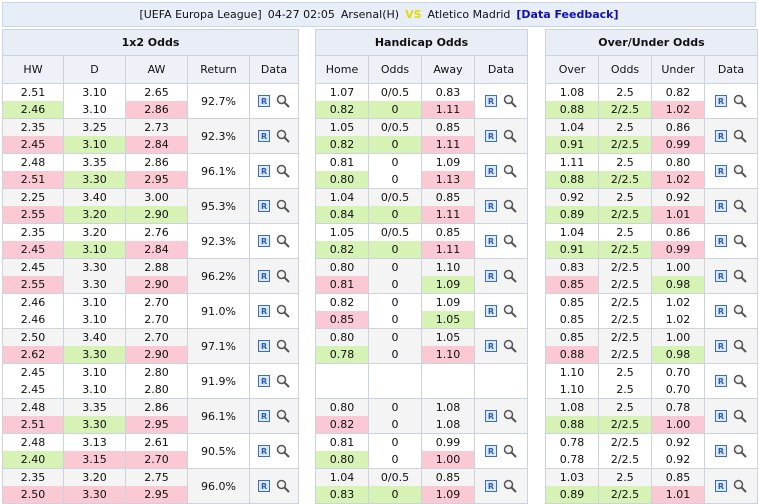 This screenshot has height=504, width=759. What do you see at coordinates (151, 381) in the screenshot?
I see `table-row: 2.45 2.45 3.10 3.10 2.80 2.80 91.9% R` at bounding box center [151, 381].